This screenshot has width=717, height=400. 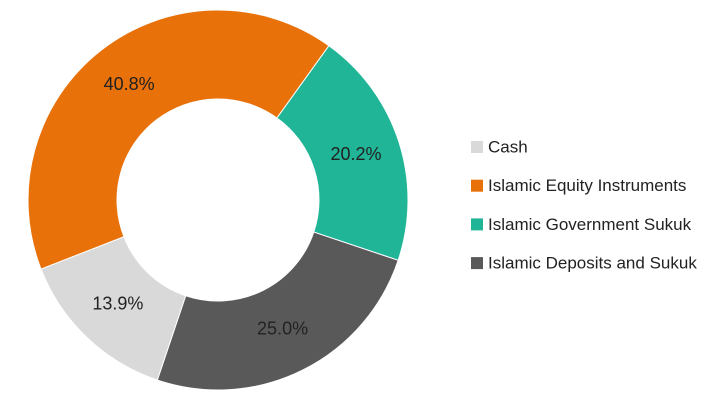 I want to click on legend-label: Cash, so click(x=508, y=146).